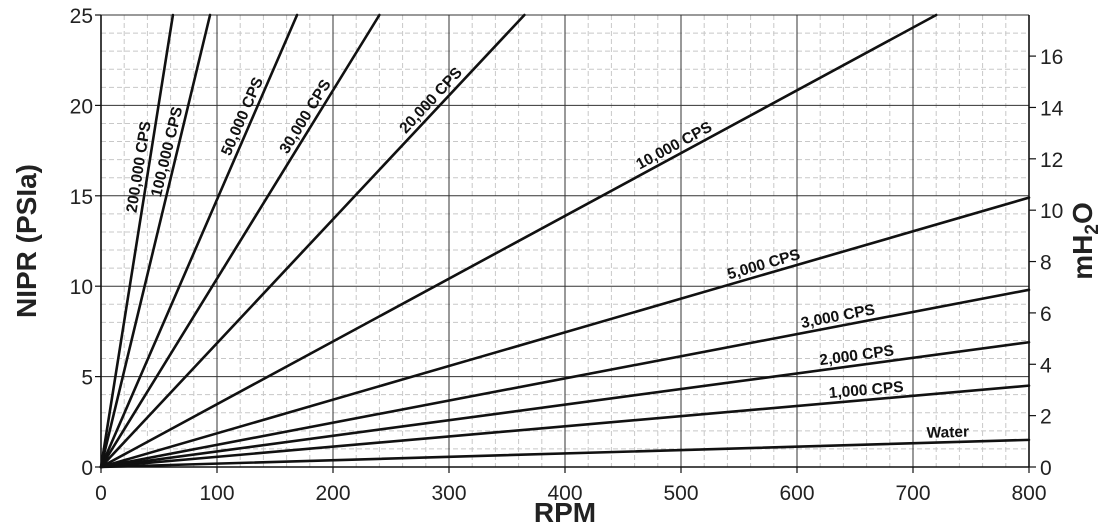  What do you see at coordinates (1028, 493) in the screenshot?
I see `x-tick-label: 800` at bounding box center [1028, 493].